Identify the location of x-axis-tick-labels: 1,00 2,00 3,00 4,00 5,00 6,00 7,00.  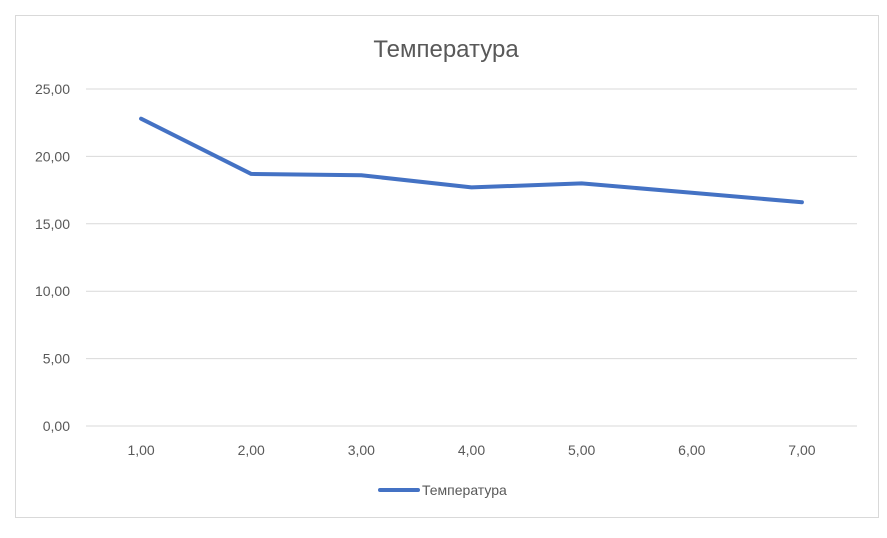
(471, 450).